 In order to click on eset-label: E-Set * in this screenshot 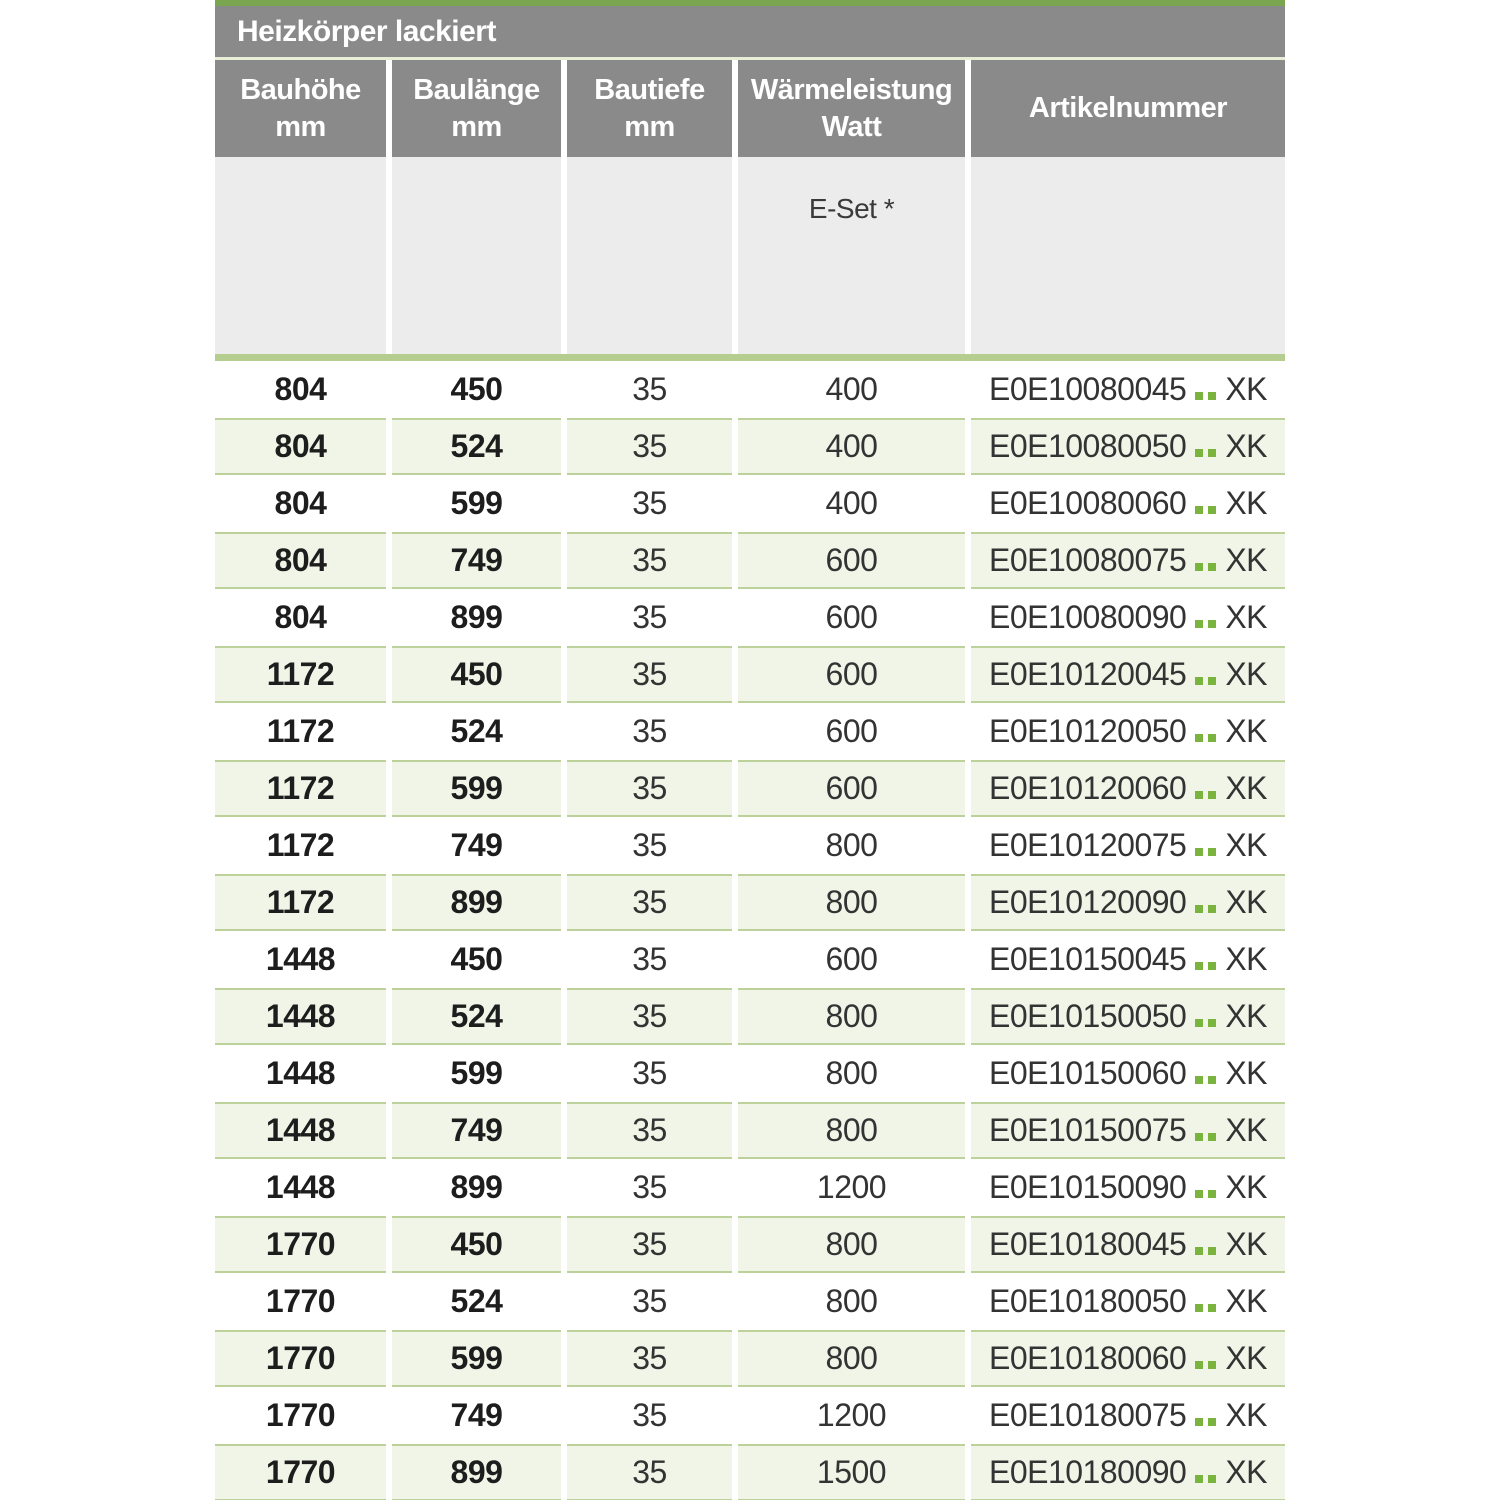, I will do `click(851, 208)`.